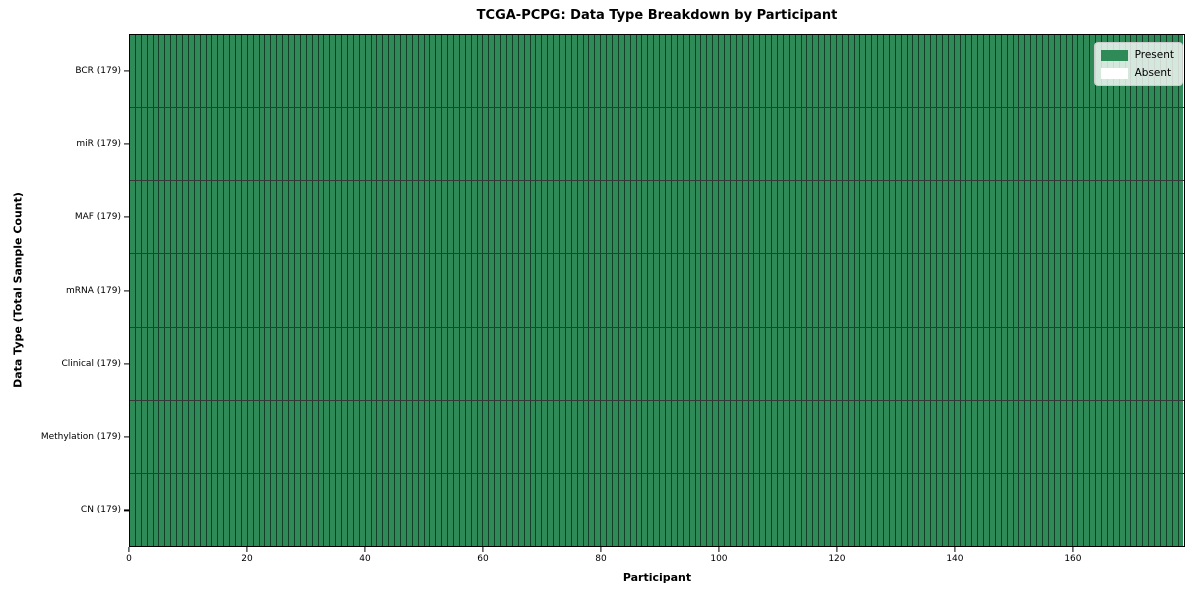 The width and height of the screenshot is (1200, 600). I want to click on heatmap-row-cn, so click(657, 509).